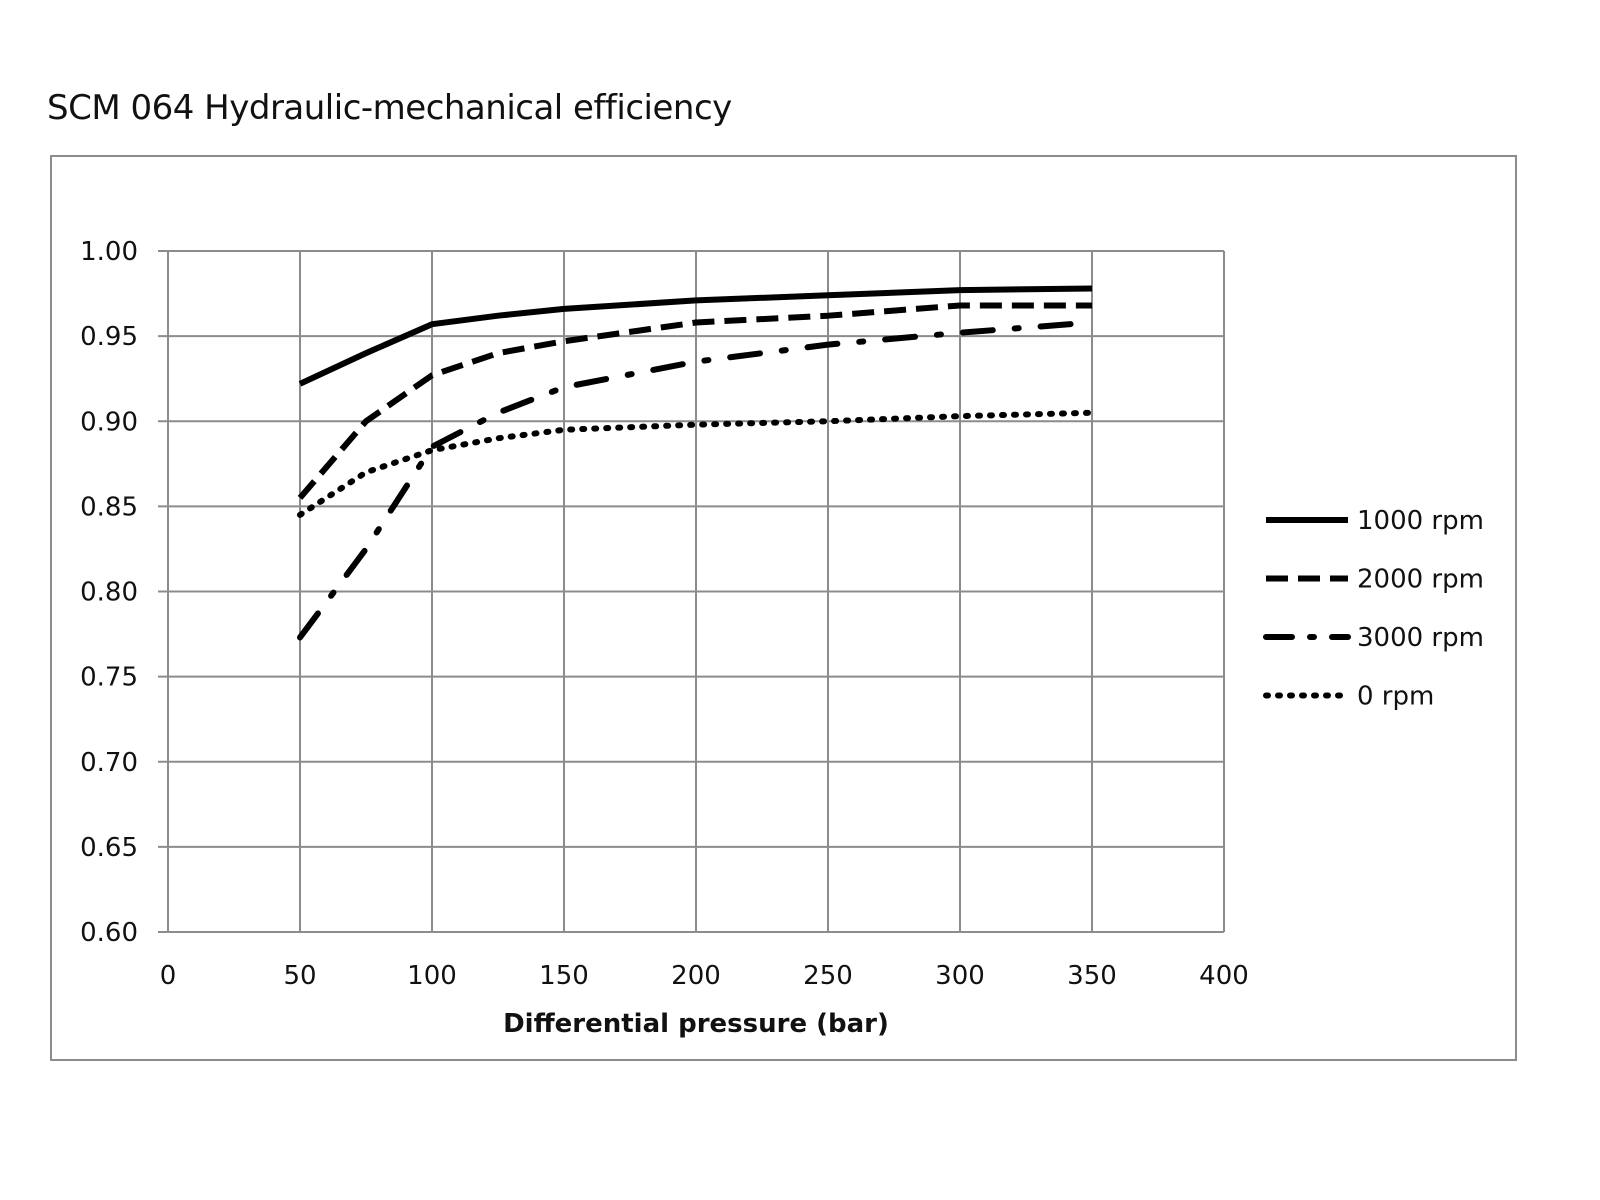  Describe the element at coordinates (432, 976) in the screenshot. I see `x-tick-label: 100` at that location.